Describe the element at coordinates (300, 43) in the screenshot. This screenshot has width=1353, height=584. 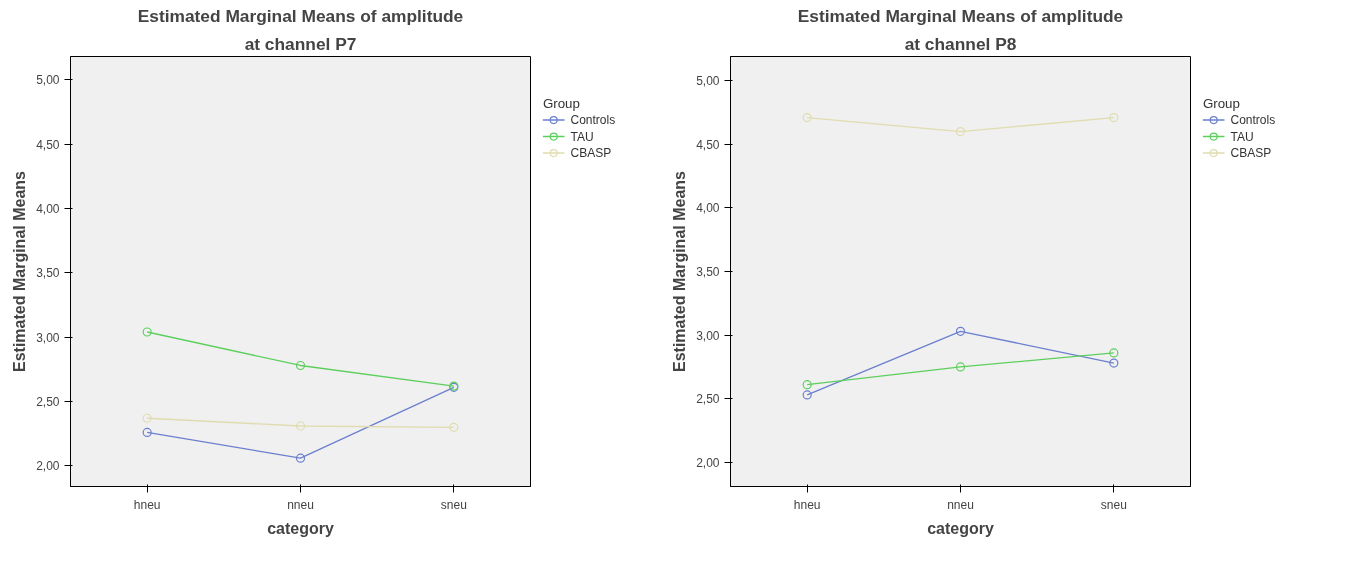
I see `chart-subtitle: at channel P7` at that location.